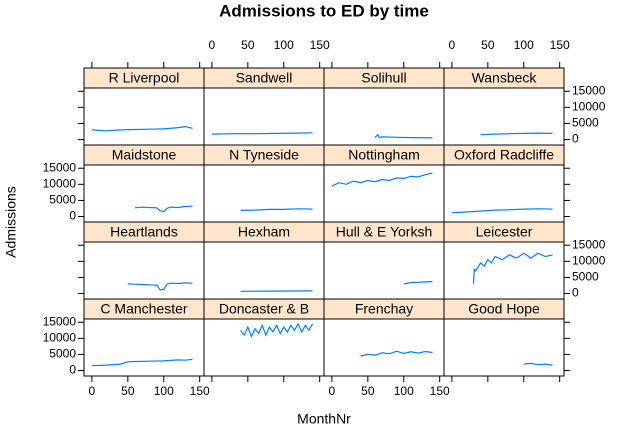  Describe the element at coordinates (324, 419) in the screenshot. I see `x-axis-label: MonthNr` at that location.